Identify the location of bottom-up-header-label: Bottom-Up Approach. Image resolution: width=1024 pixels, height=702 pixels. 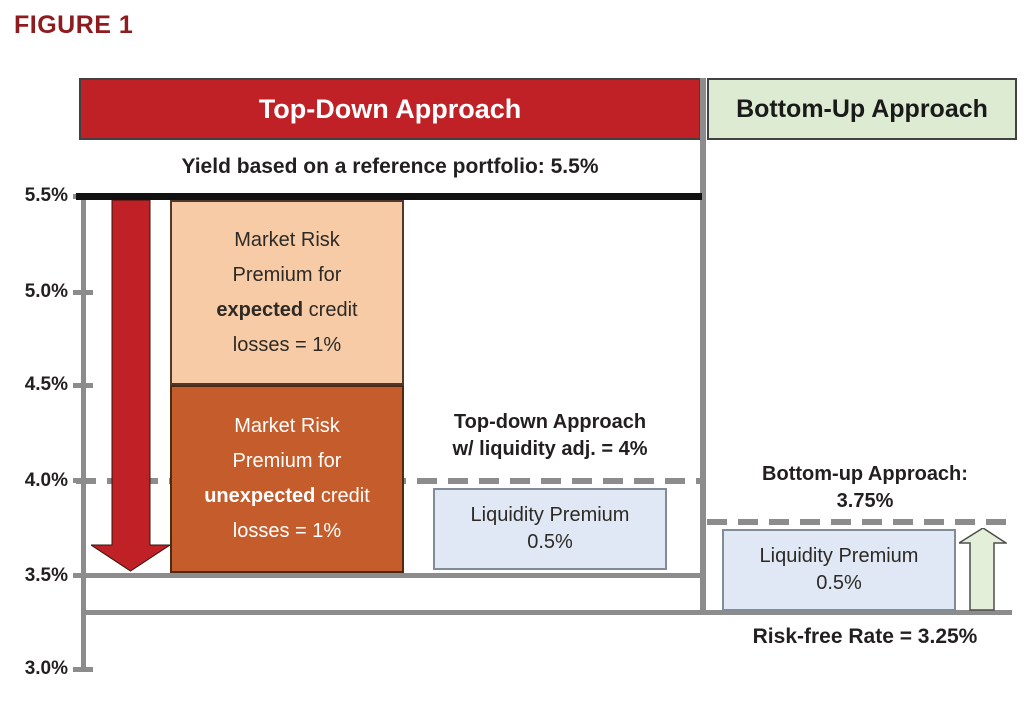
(862, 108).